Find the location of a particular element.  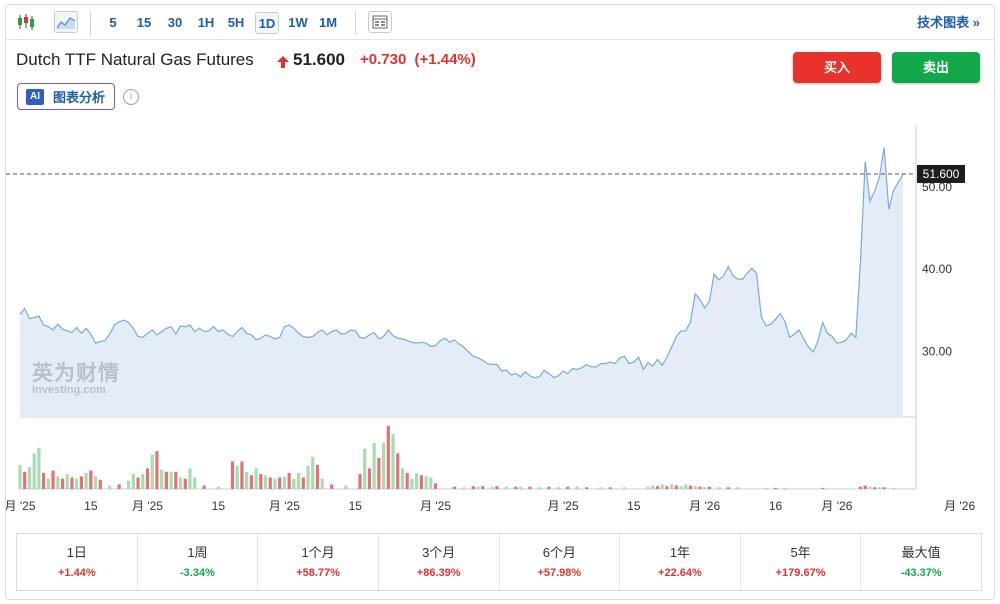

timeframe-1m: 1M is located at coordinates (328, 22).